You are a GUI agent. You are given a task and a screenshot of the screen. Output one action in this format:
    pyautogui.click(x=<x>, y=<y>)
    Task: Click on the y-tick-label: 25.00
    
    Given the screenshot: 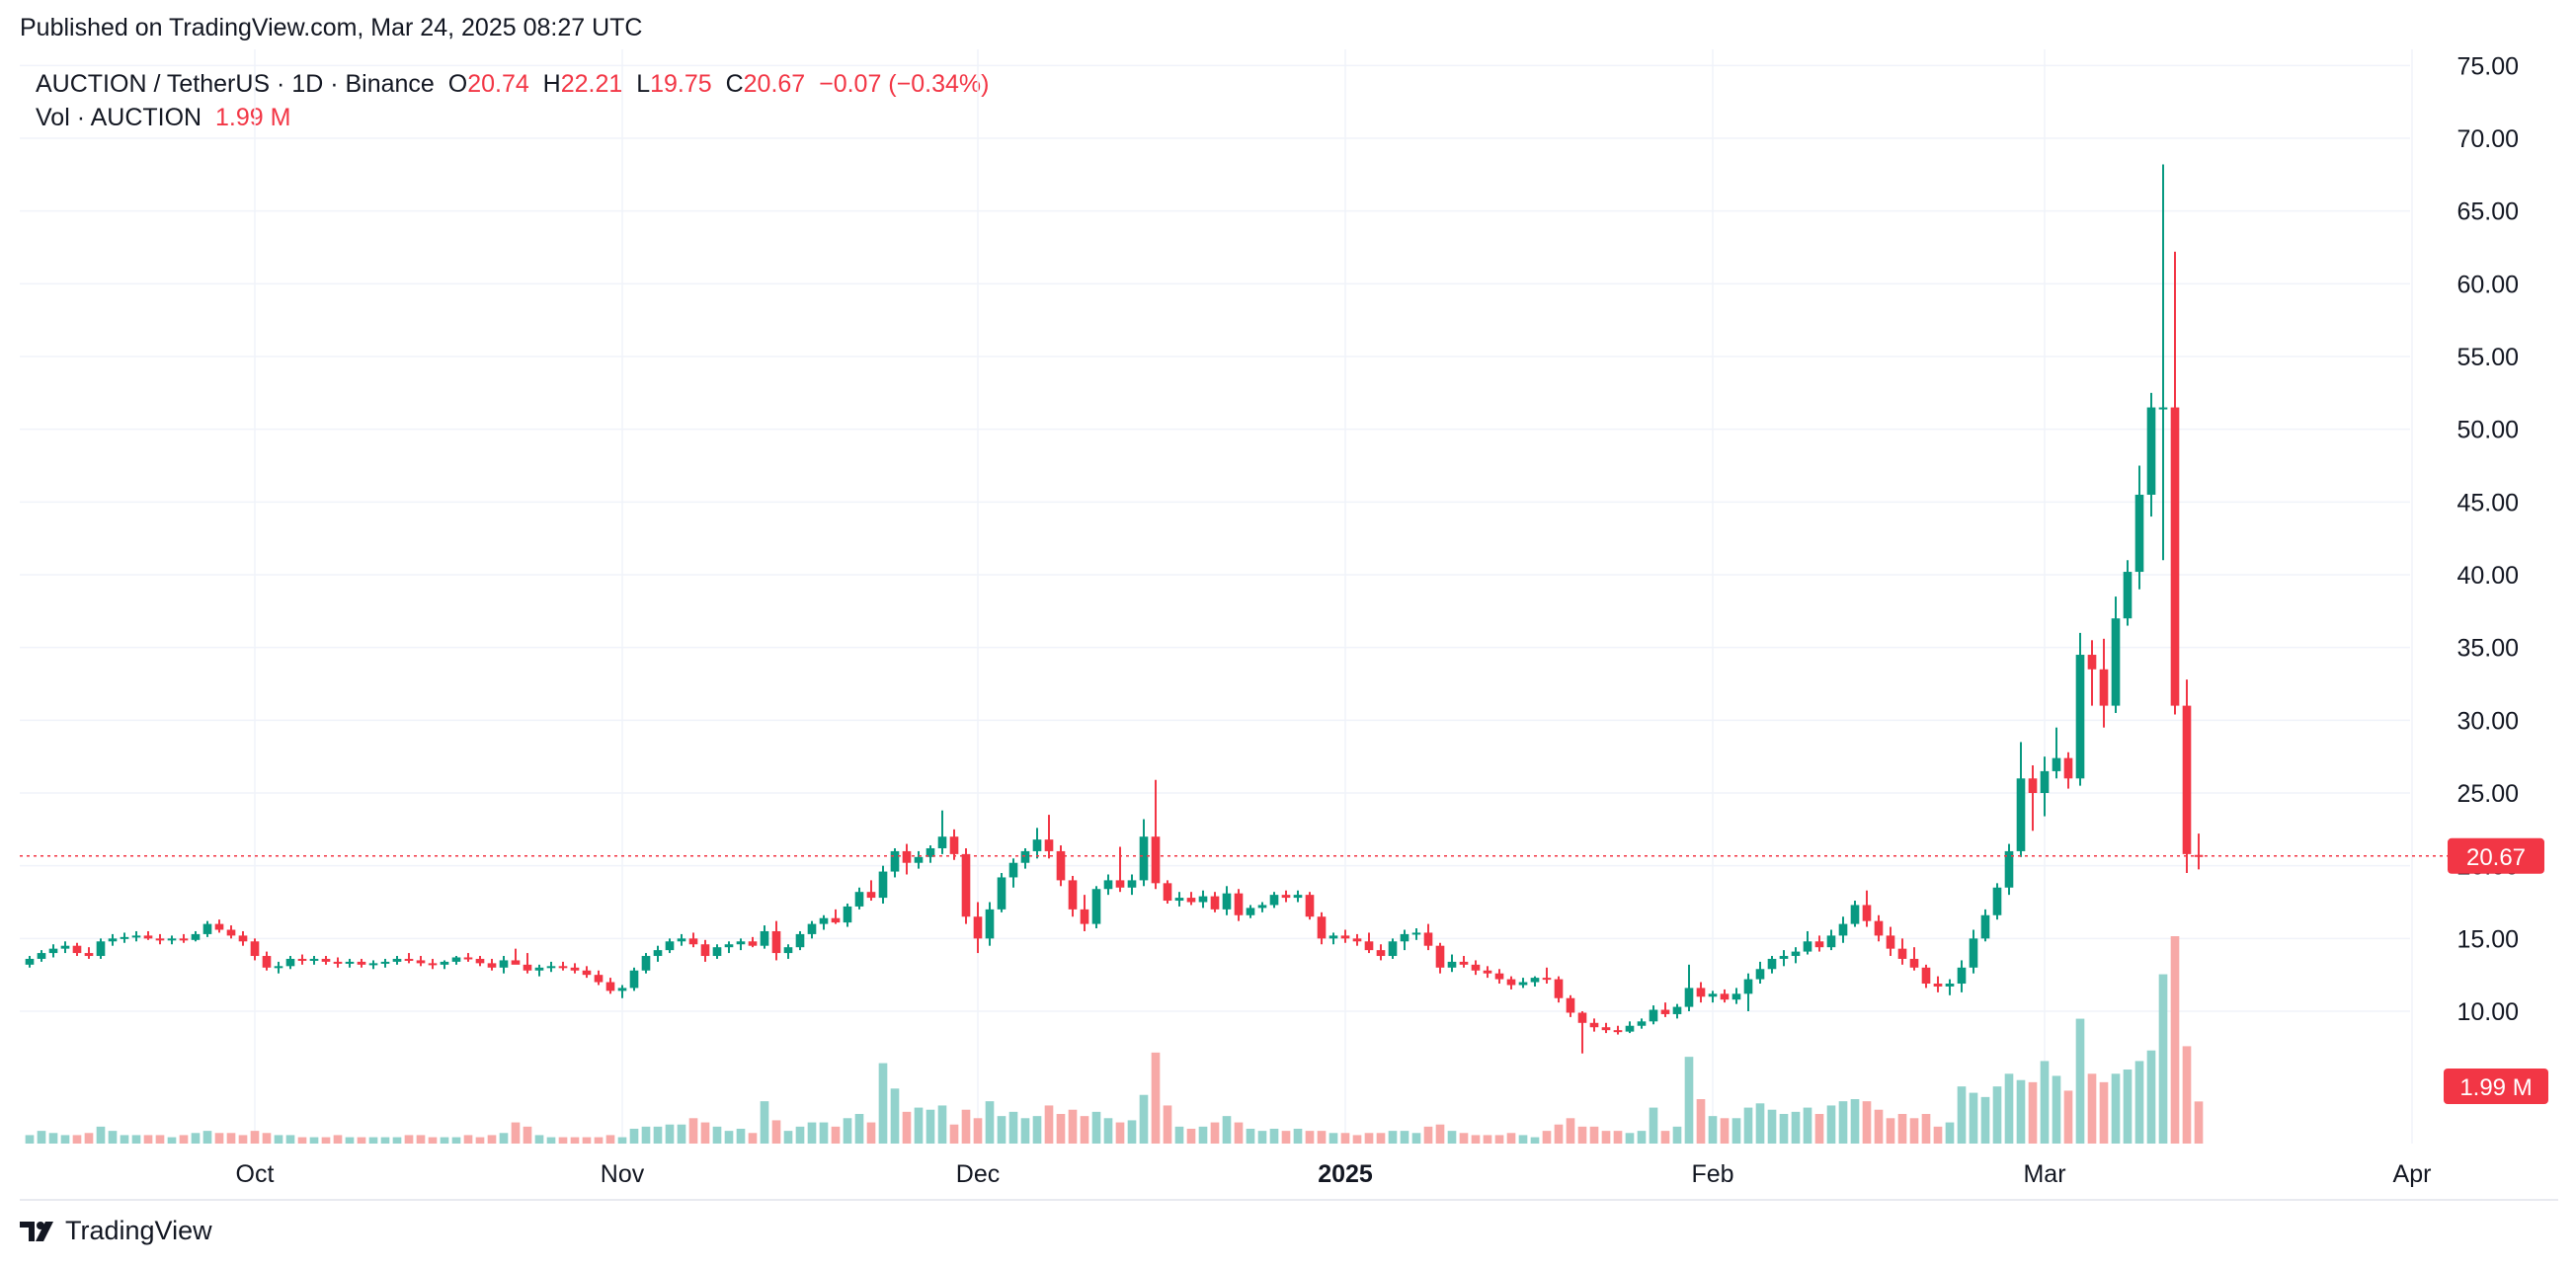 What is the action you would take?
    pyautogui.click(x=2487, y=794)
    